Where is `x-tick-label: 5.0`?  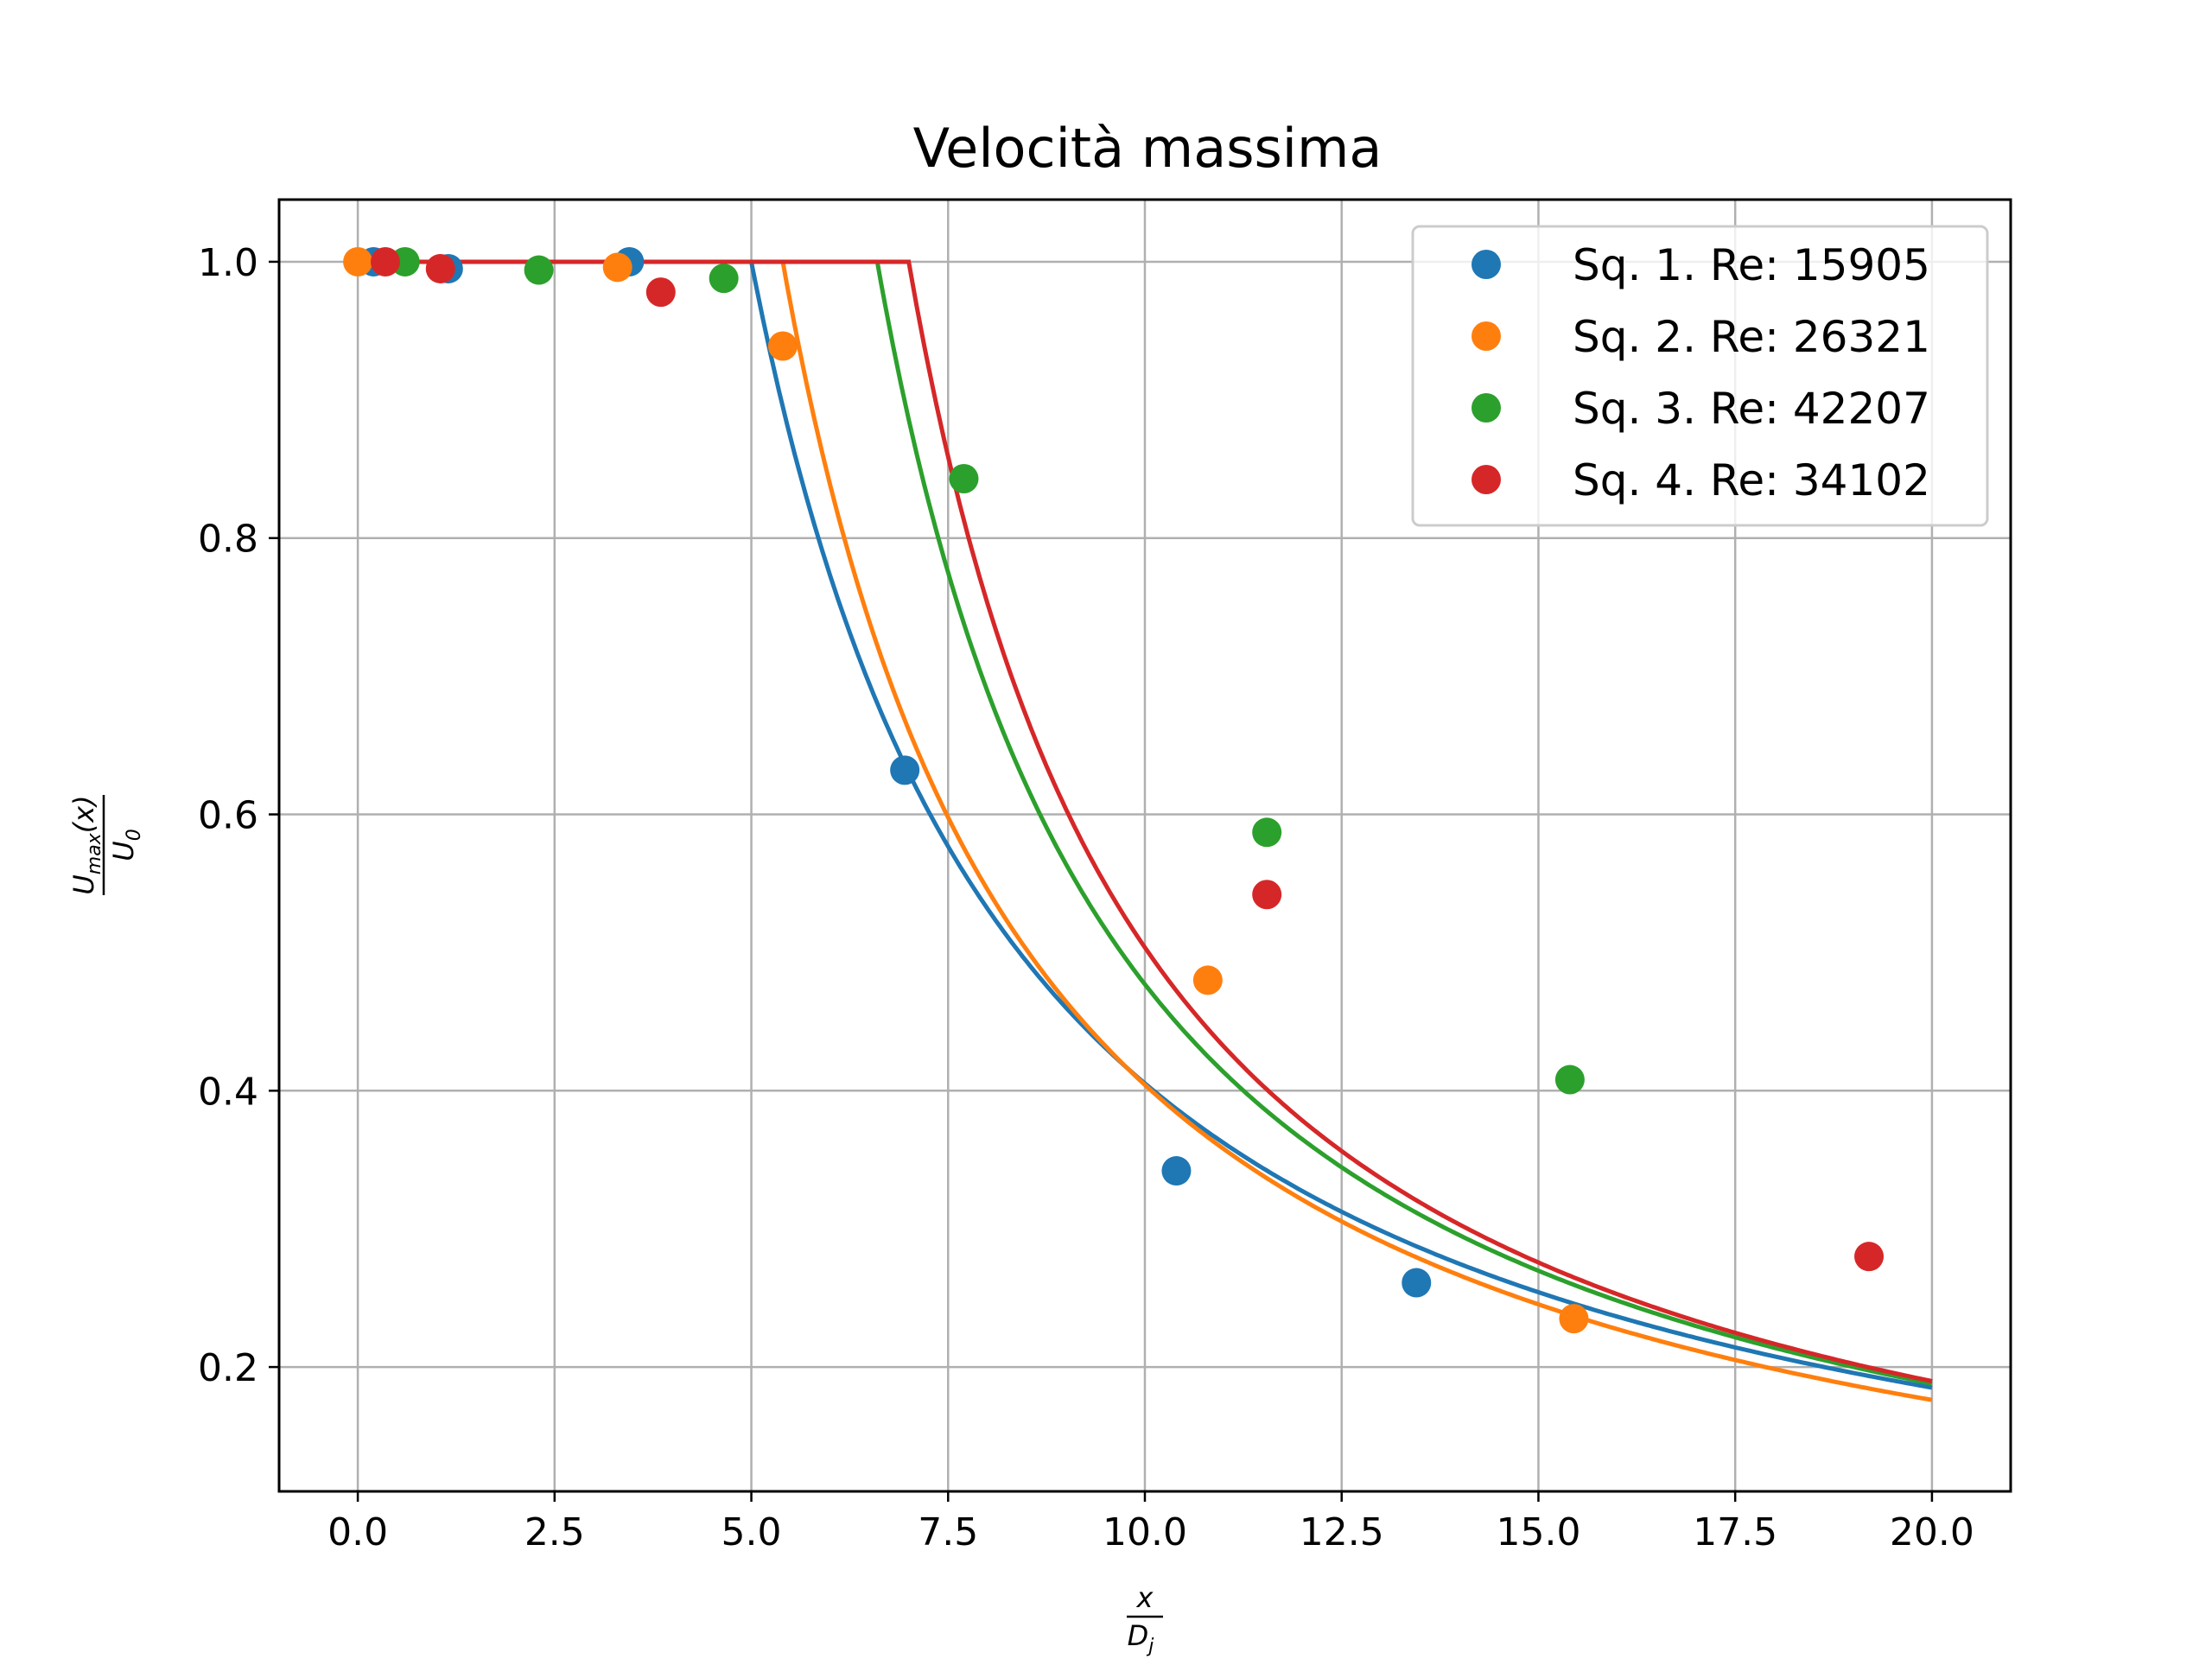 x-tick-label: 5.0 is located at coordinates (751, 1532).